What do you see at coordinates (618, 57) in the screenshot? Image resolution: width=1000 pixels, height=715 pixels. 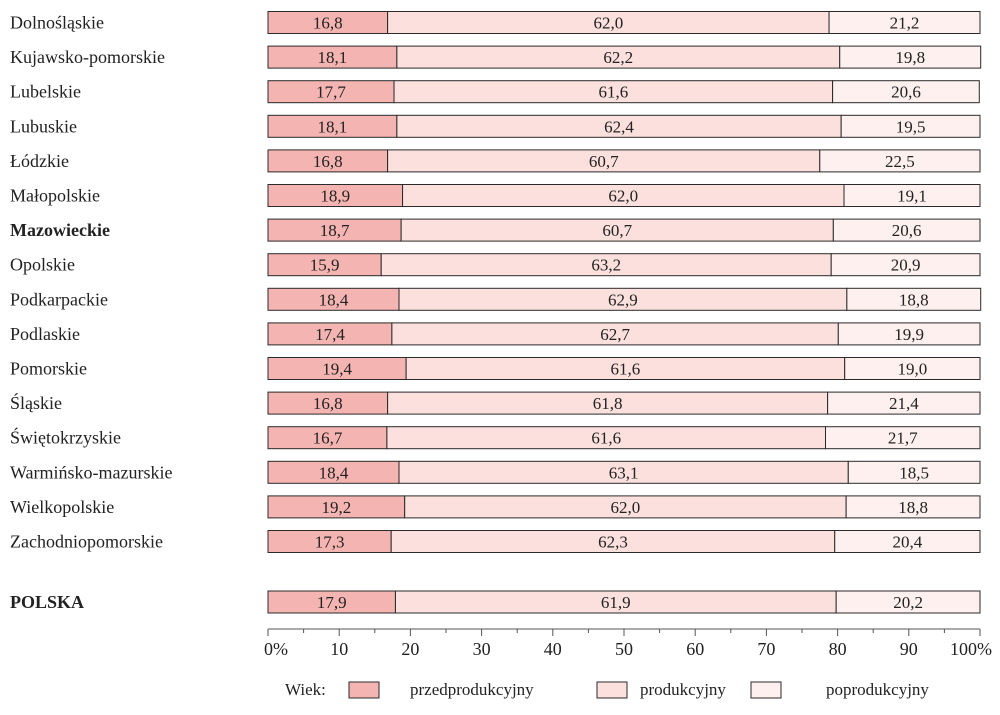 I see `data-label: 62,2` at bounding box center [618, 57].